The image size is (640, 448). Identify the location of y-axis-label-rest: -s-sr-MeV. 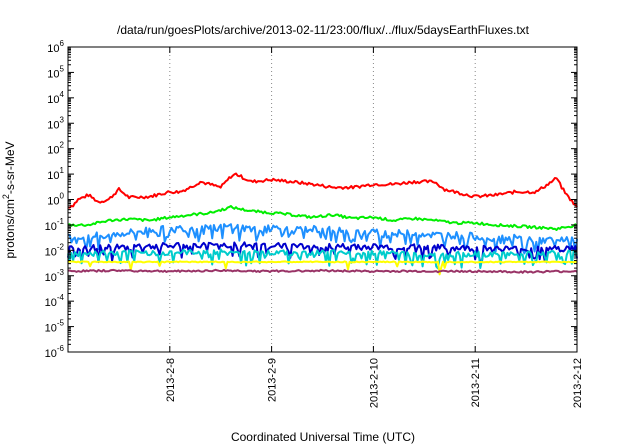
(10, 167).